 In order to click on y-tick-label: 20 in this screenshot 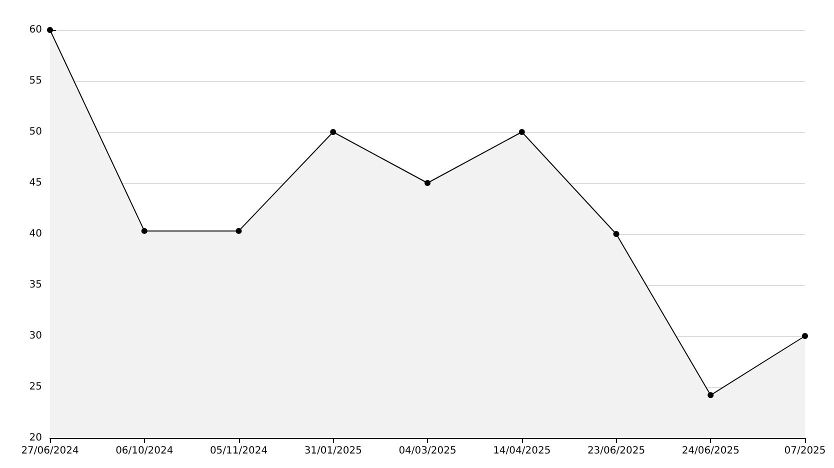, I will do `click(35, 438)`.